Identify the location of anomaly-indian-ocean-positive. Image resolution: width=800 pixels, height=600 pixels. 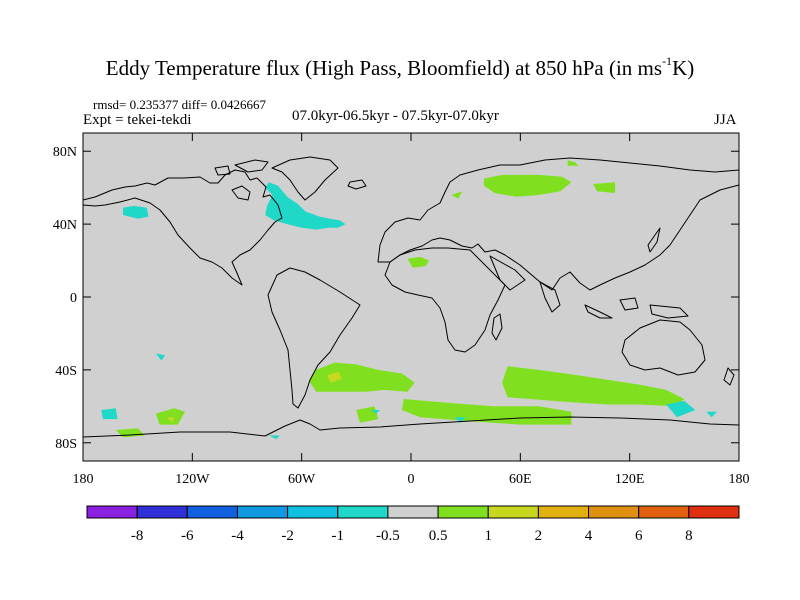
(593, 386).